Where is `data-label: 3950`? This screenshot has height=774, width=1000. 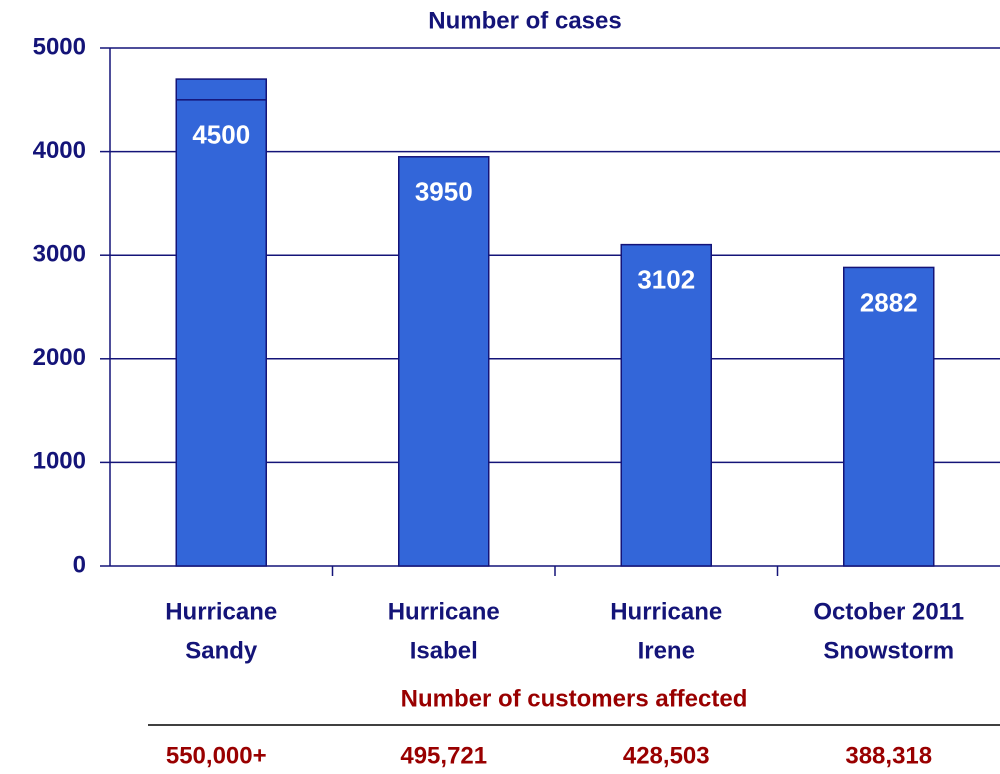 data-label: 3950 is located at coordinates (444, 192).